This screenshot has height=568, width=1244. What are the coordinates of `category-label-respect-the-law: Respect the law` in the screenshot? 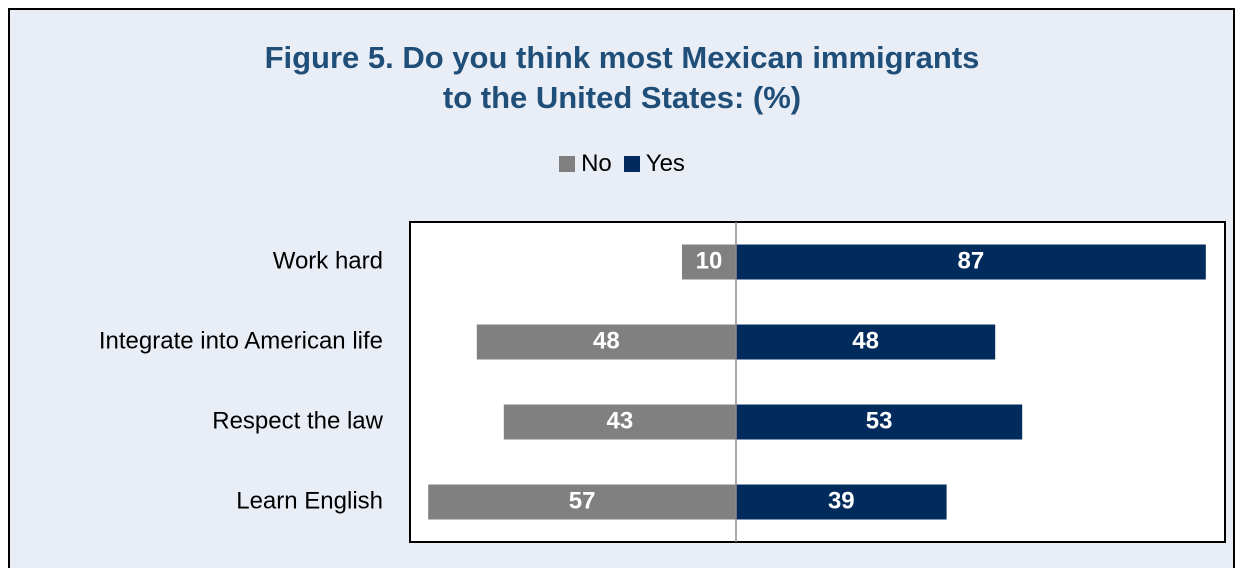 It's located at (297, 420).